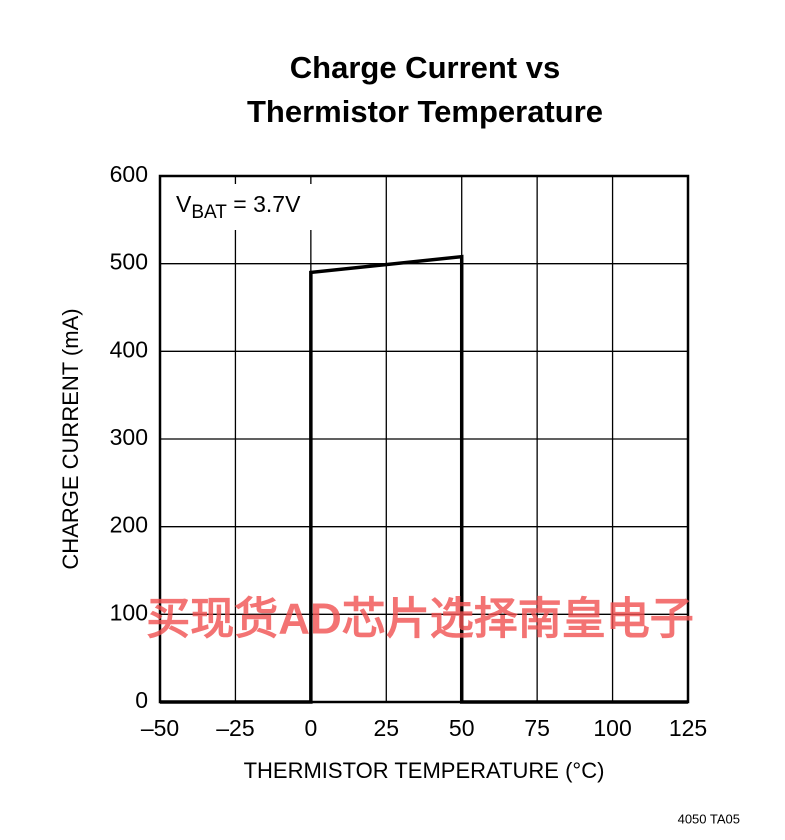 This screenshot has width=785, height=840. Describe the element at coordinates (425, 67) in the screenshot. I see `chart-title: Charge Current vs` at that location.